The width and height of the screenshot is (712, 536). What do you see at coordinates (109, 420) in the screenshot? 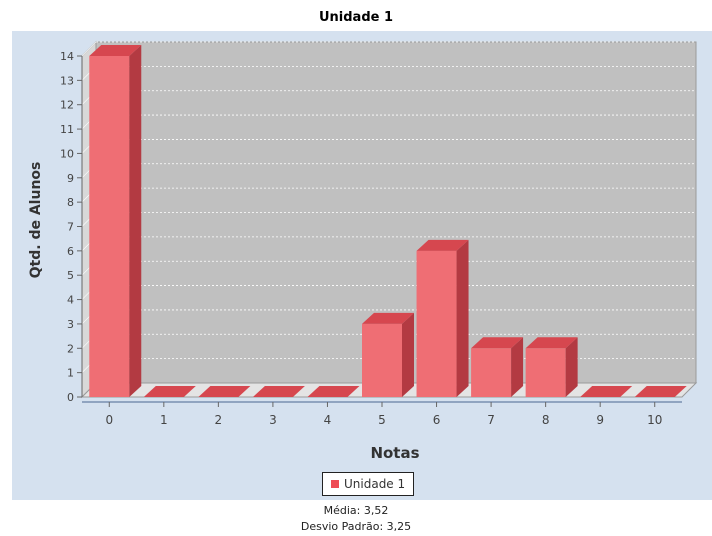
I see `x-tick-label: 0` at bounding box center [109, 420].